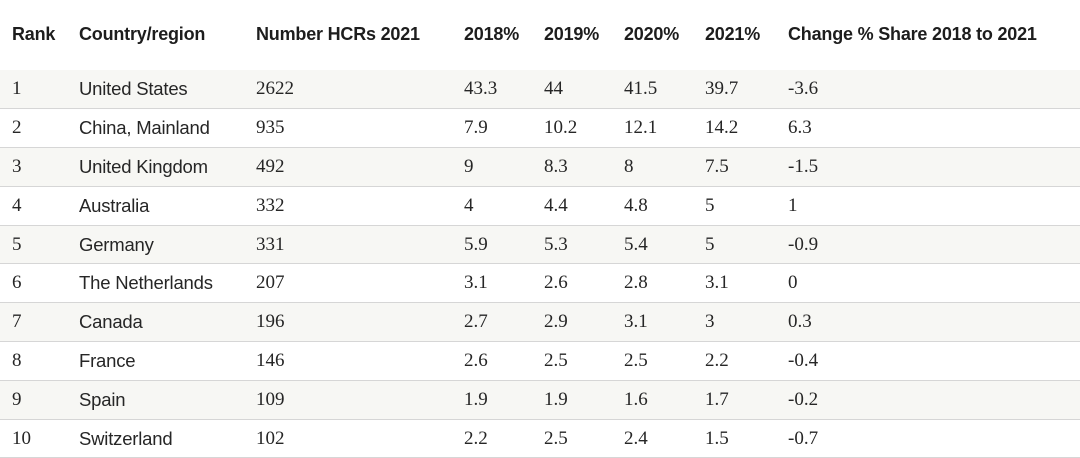 The width and height of the screenshot is (1080, 458). What do you see at coordinates (540, 400) in the screenshot?
I see `table-row: 9 Spain 109 1.9 1.9 1.6 1.7 -0.2` at bounding box center [540, 400].